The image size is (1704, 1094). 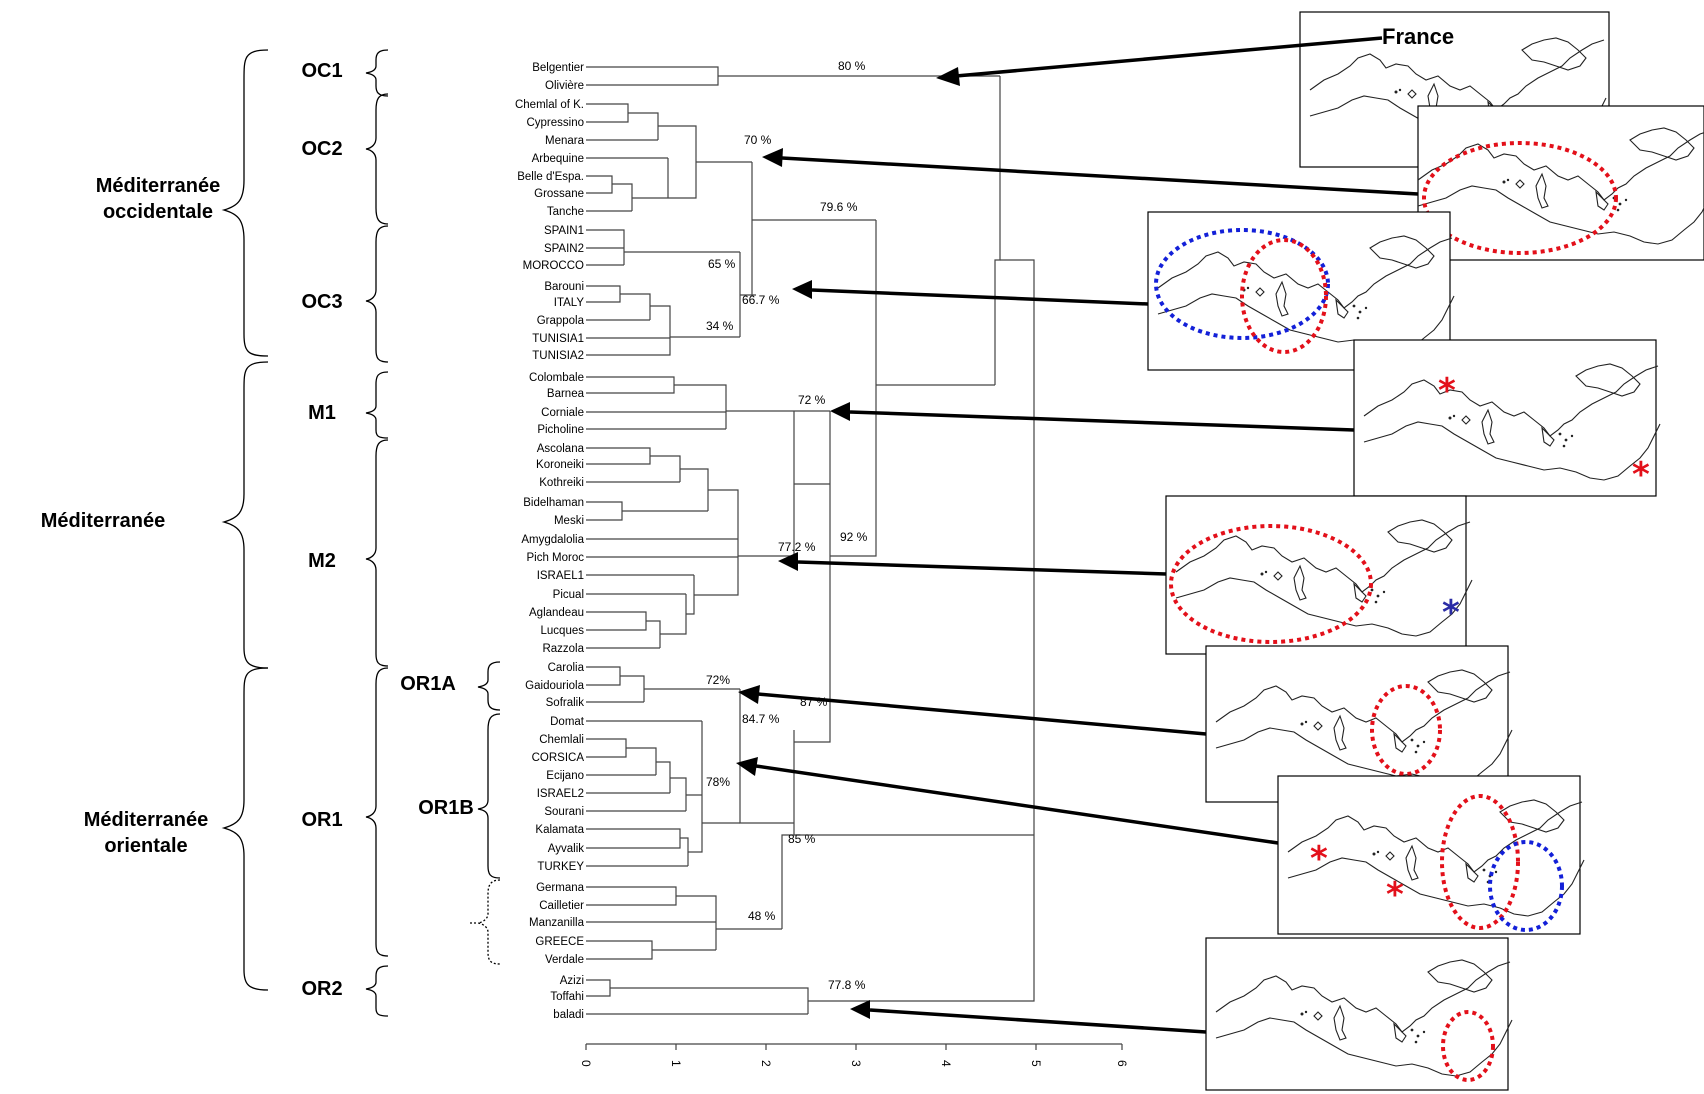 I want to click on pct-it: 34 %, so click(x=720, y=326).